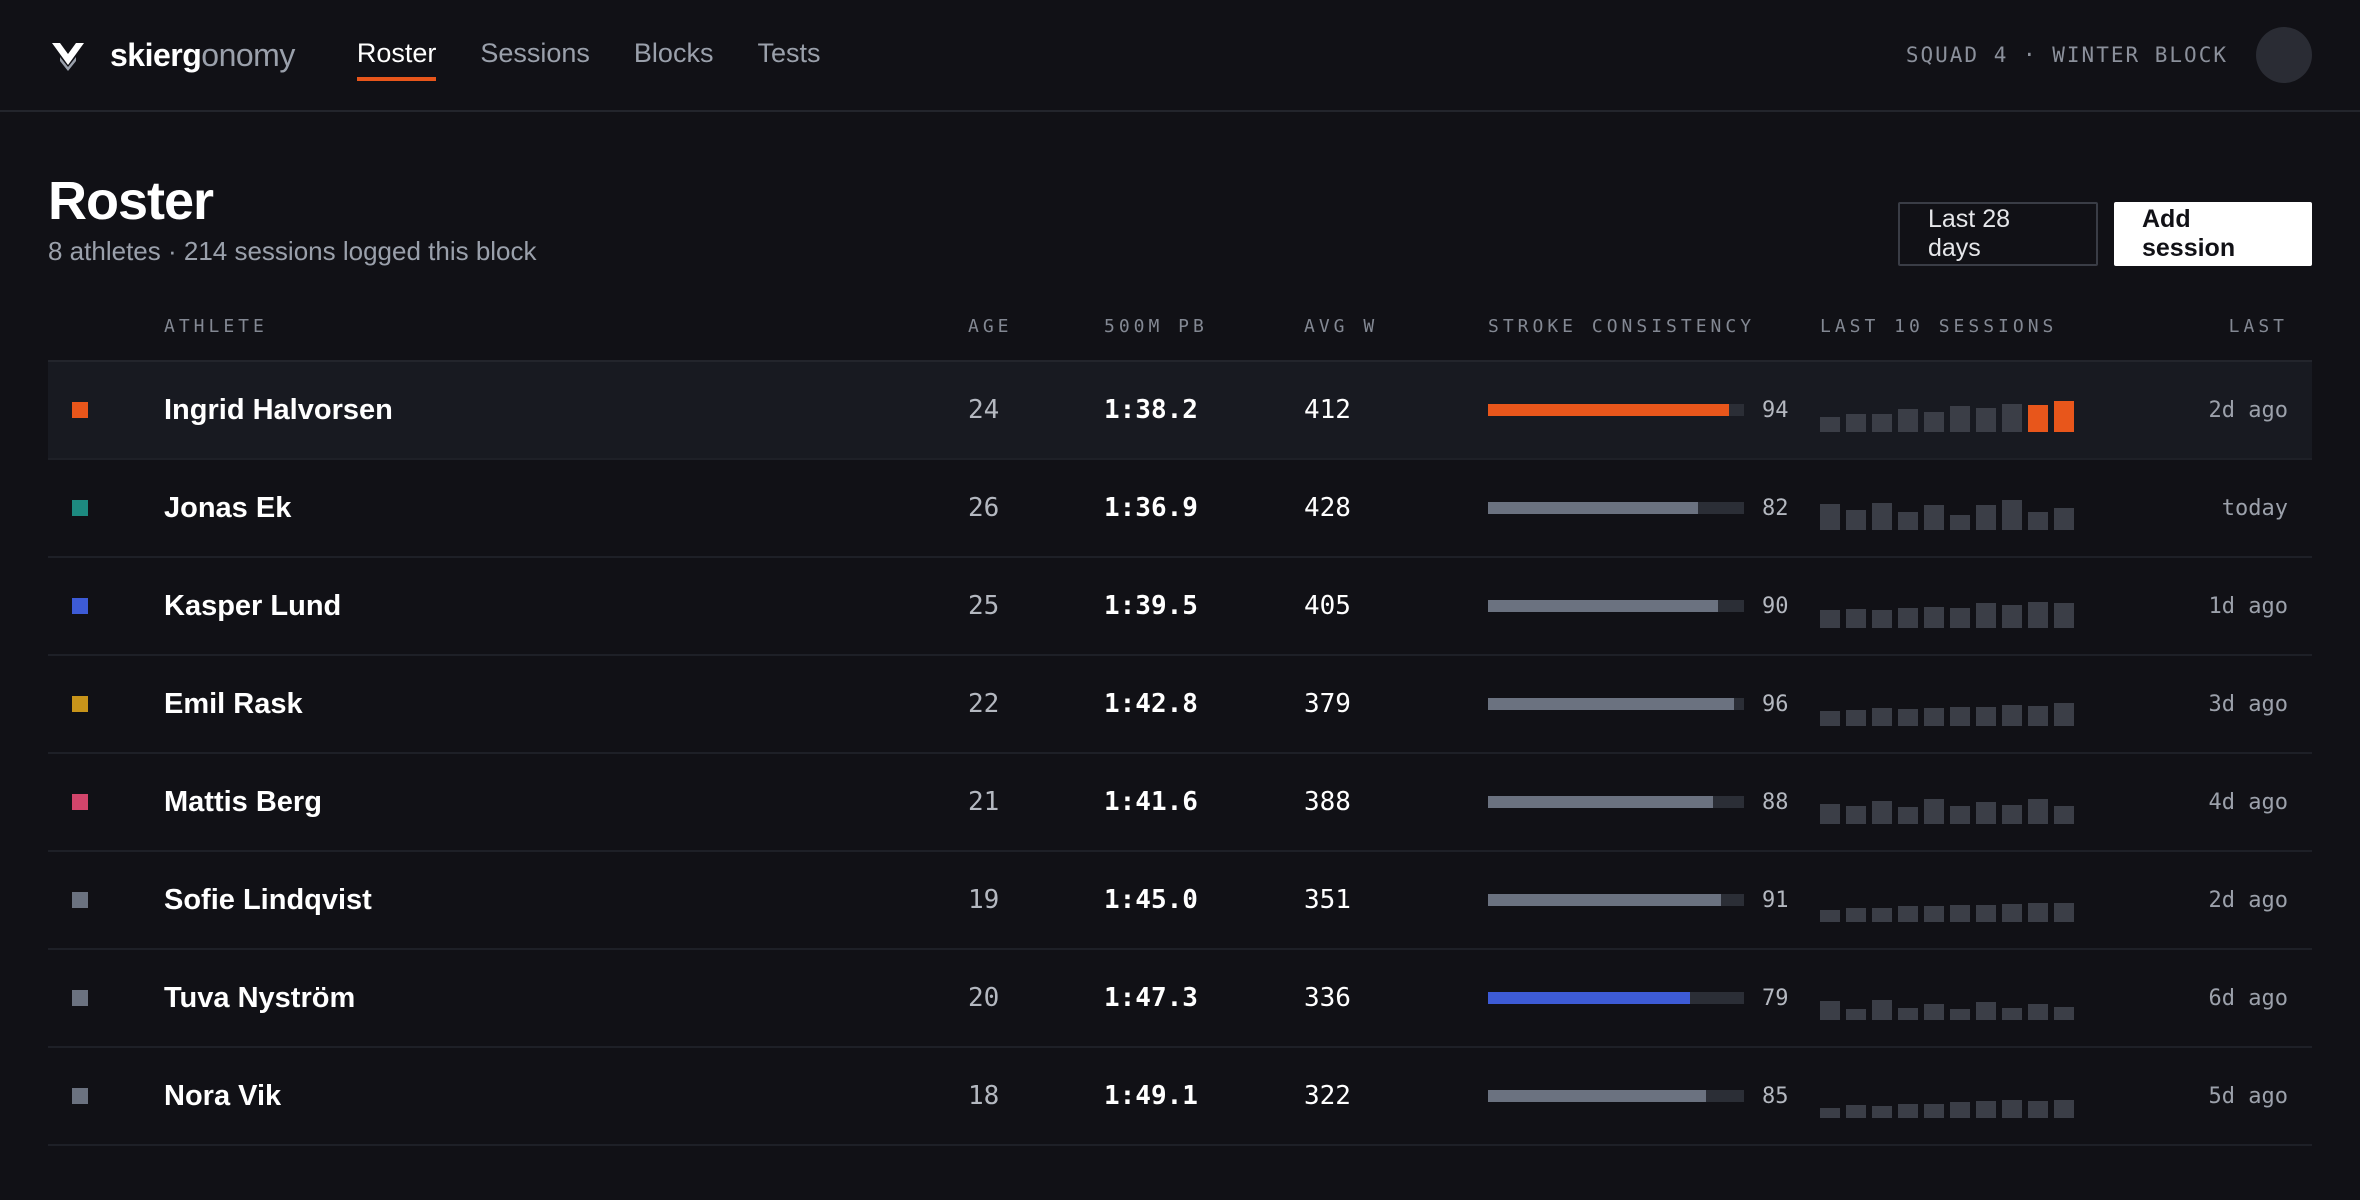  Describe the element at coordinates (396, 59) in the screenshot. I see `nav-tab-roster: Roster` at that location.